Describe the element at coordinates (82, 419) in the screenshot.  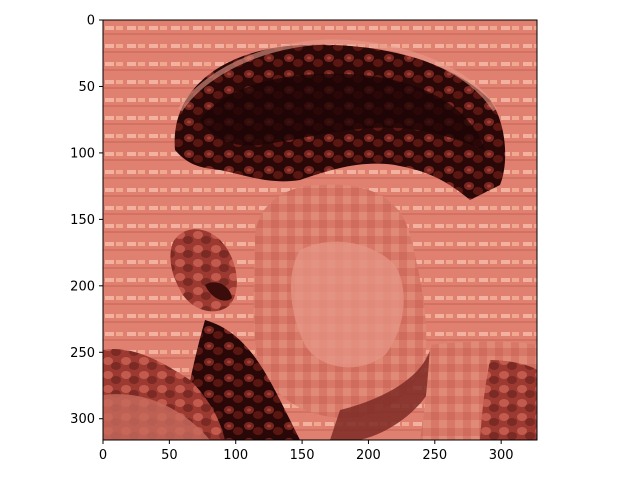
I see `y-tick-label: 300` at that location.